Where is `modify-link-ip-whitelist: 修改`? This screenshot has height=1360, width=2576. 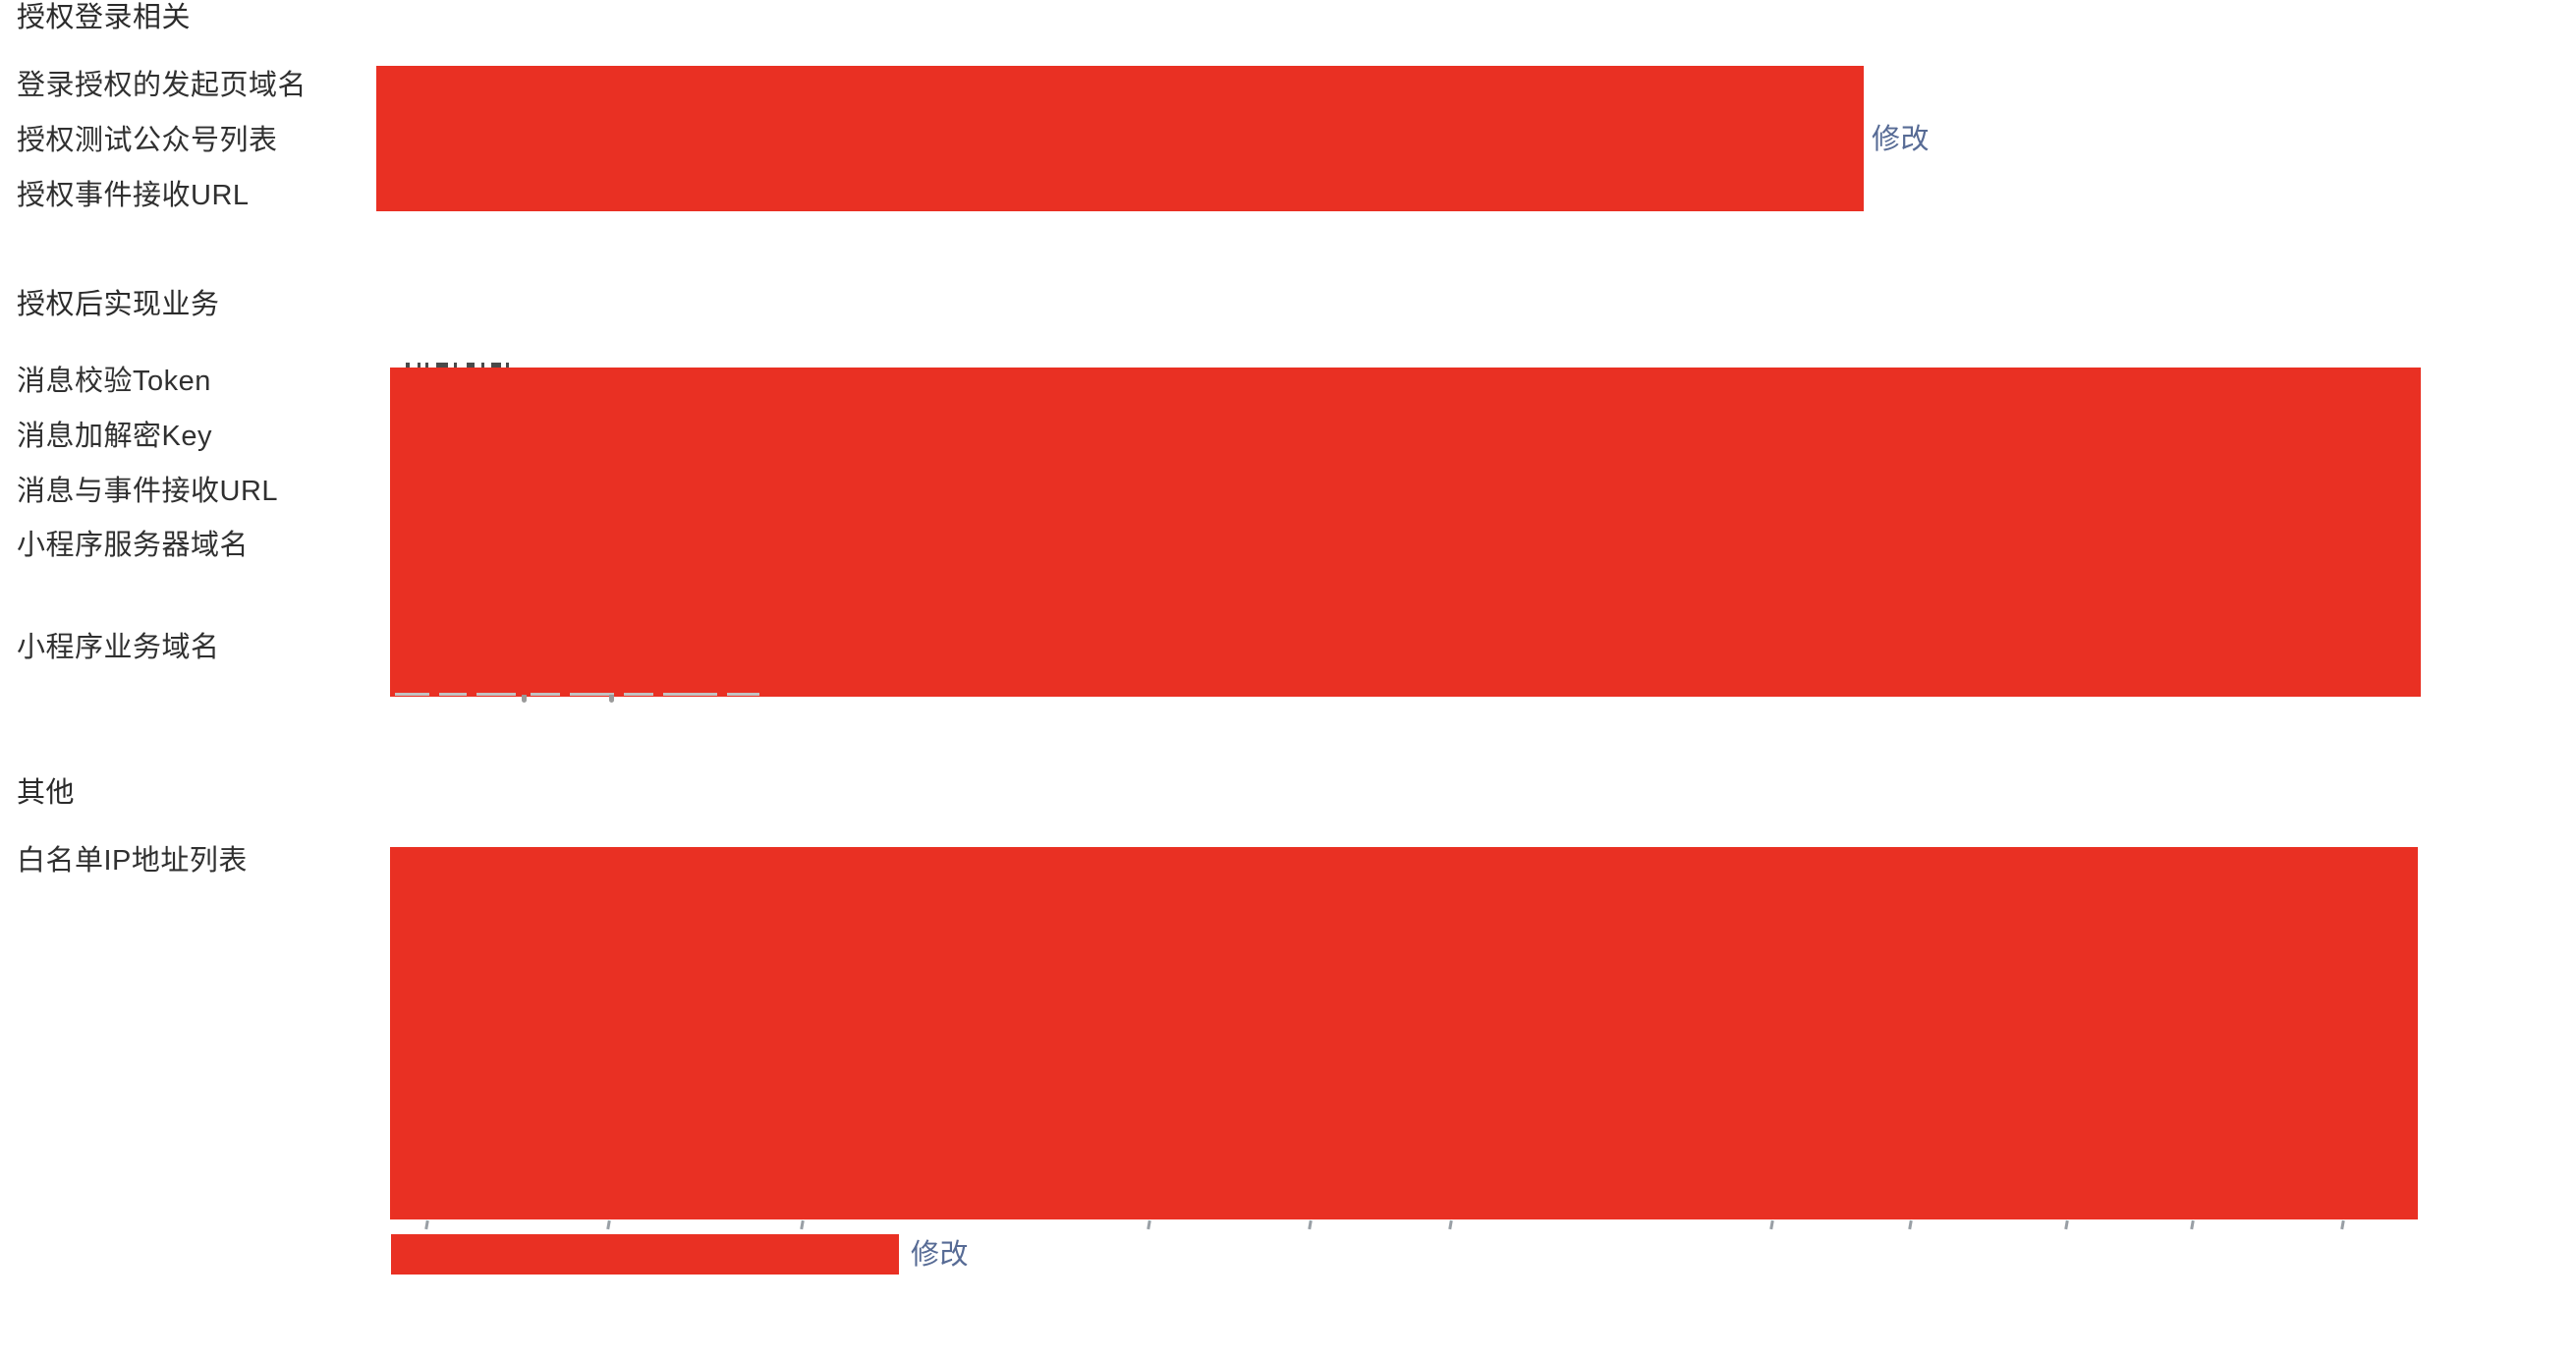
modify-link-ip-whitelist: 修改 is located at coordinates (940, 1255).